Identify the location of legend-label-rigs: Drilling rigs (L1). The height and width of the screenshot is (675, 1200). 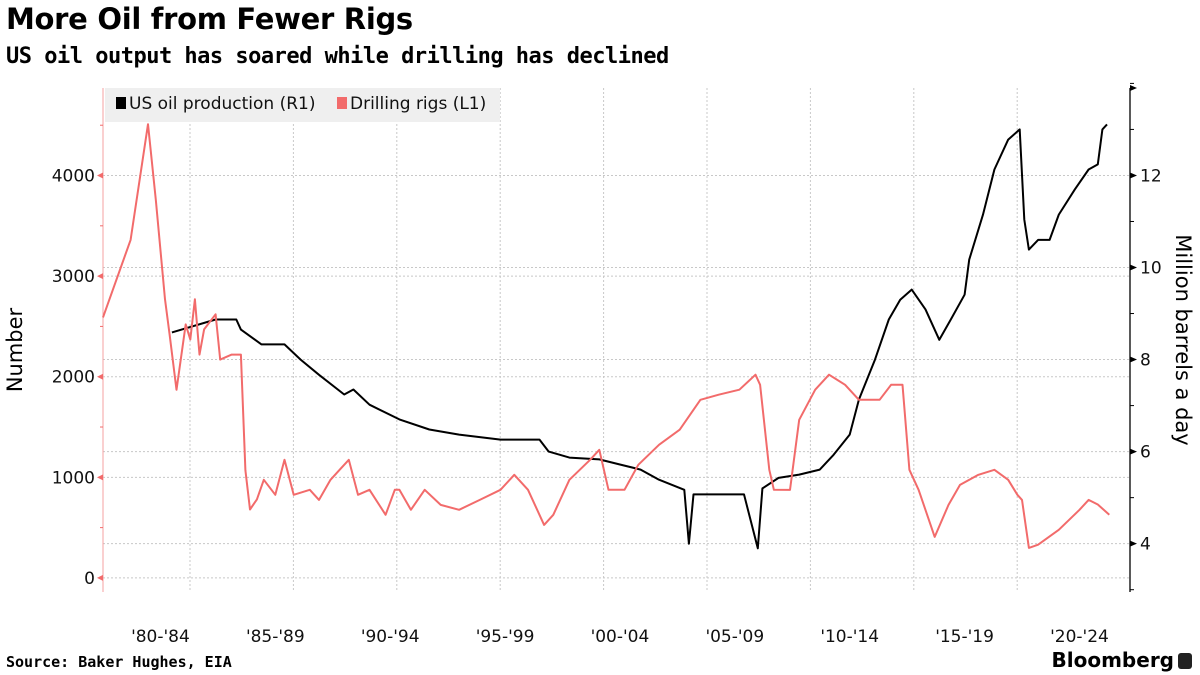
(418, 104).